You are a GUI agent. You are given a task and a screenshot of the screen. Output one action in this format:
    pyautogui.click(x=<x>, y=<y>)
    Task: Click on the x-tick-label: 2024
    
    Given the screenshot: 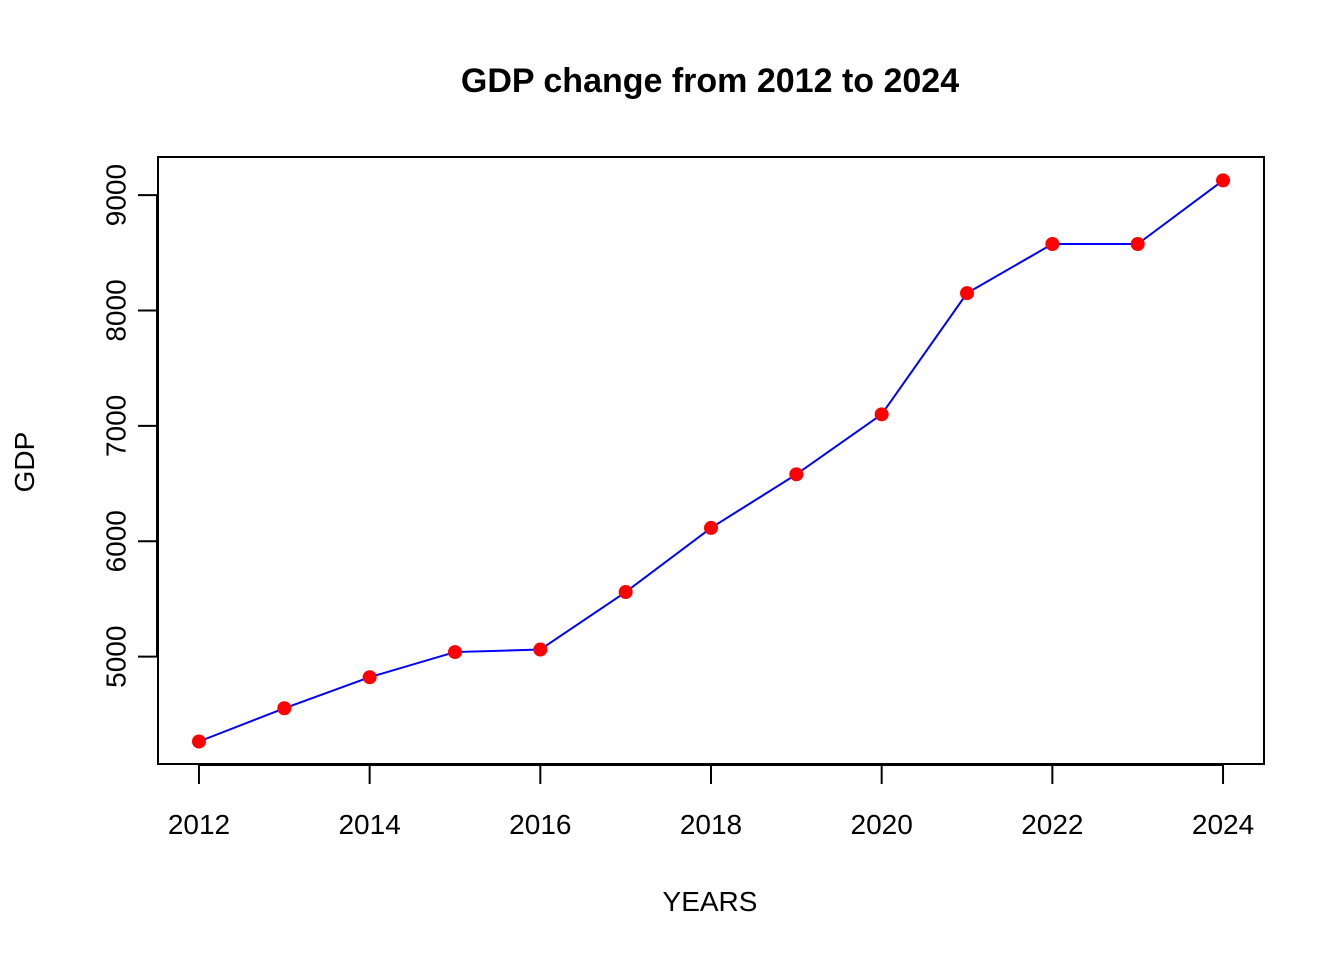 What is the action you would take?
    pyautogui.click(x=1223, y=824)
    